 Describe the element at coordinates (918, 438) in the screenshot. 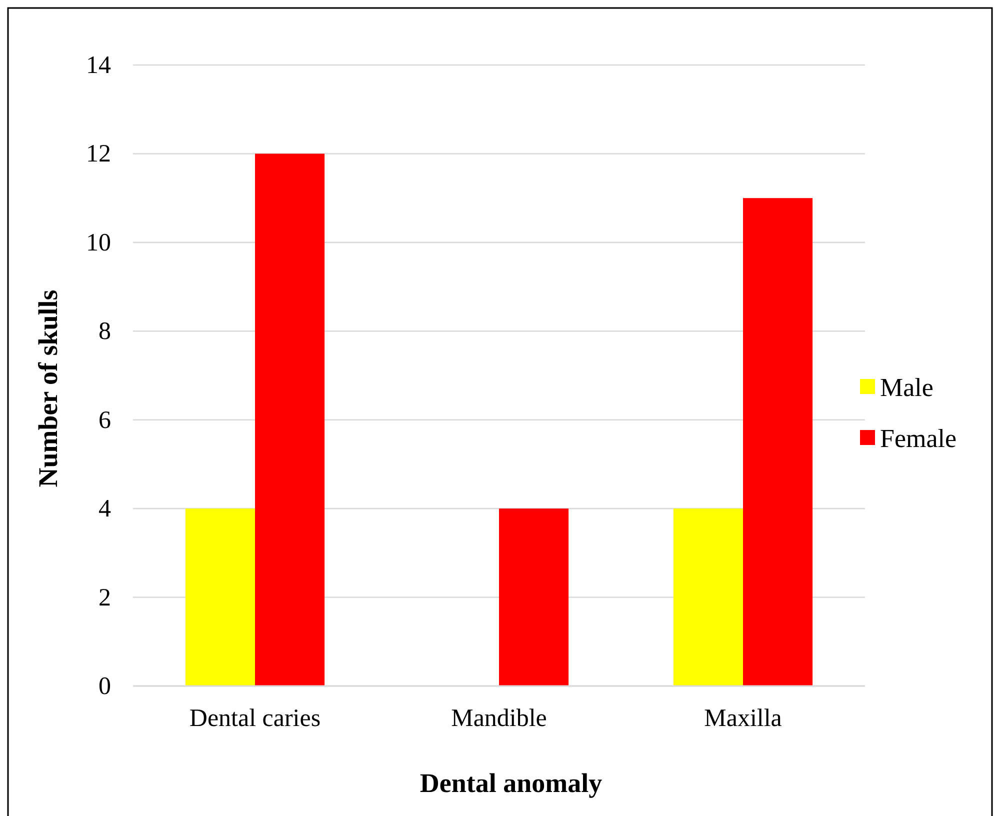

I see `legend-label: Female` at that location.